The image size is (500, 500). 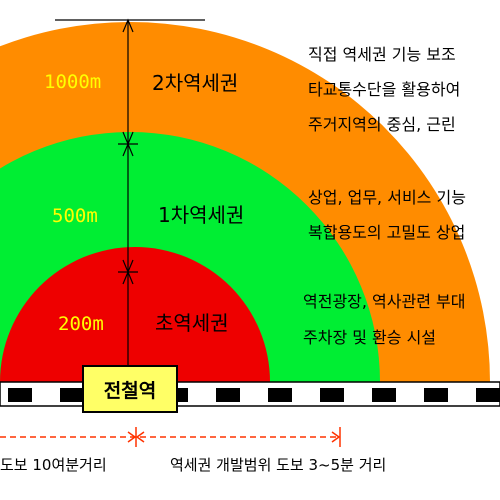 I want to click on walking-distance-arrows, so click(x=170, y=437).